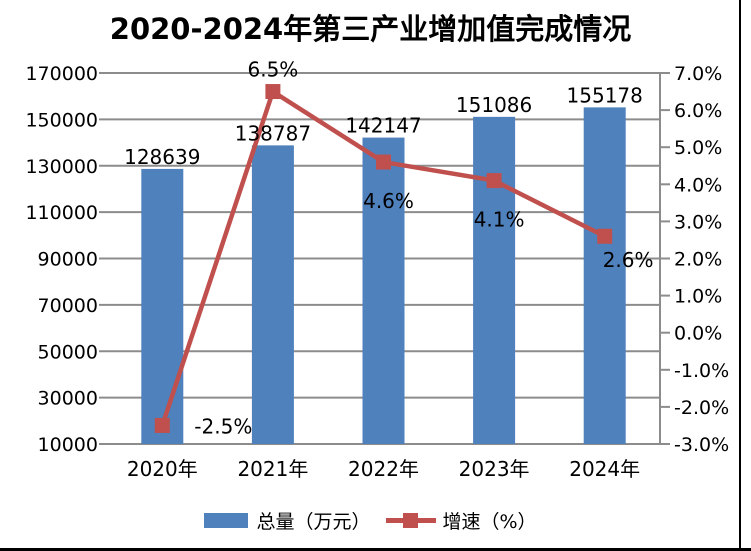 The image size is (751, 551). What do you see at coordinates (68, 352) in the screenshot?
I see `left-axis-tick-label: 50000` at bounding box center [68, 352].